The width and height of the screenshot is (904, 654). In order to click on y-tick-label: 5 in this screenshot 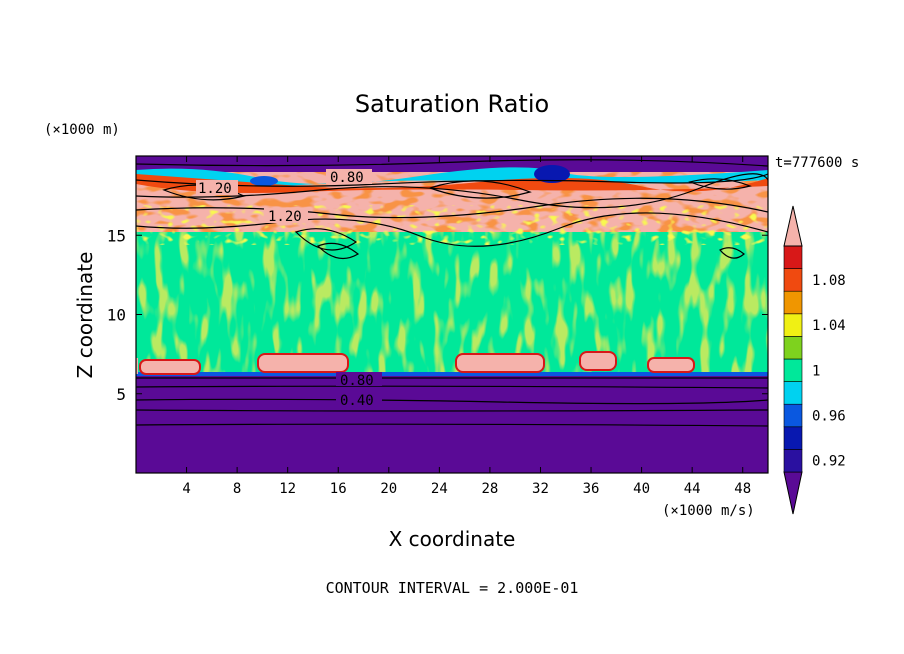, I will do `click(121, 394)`.